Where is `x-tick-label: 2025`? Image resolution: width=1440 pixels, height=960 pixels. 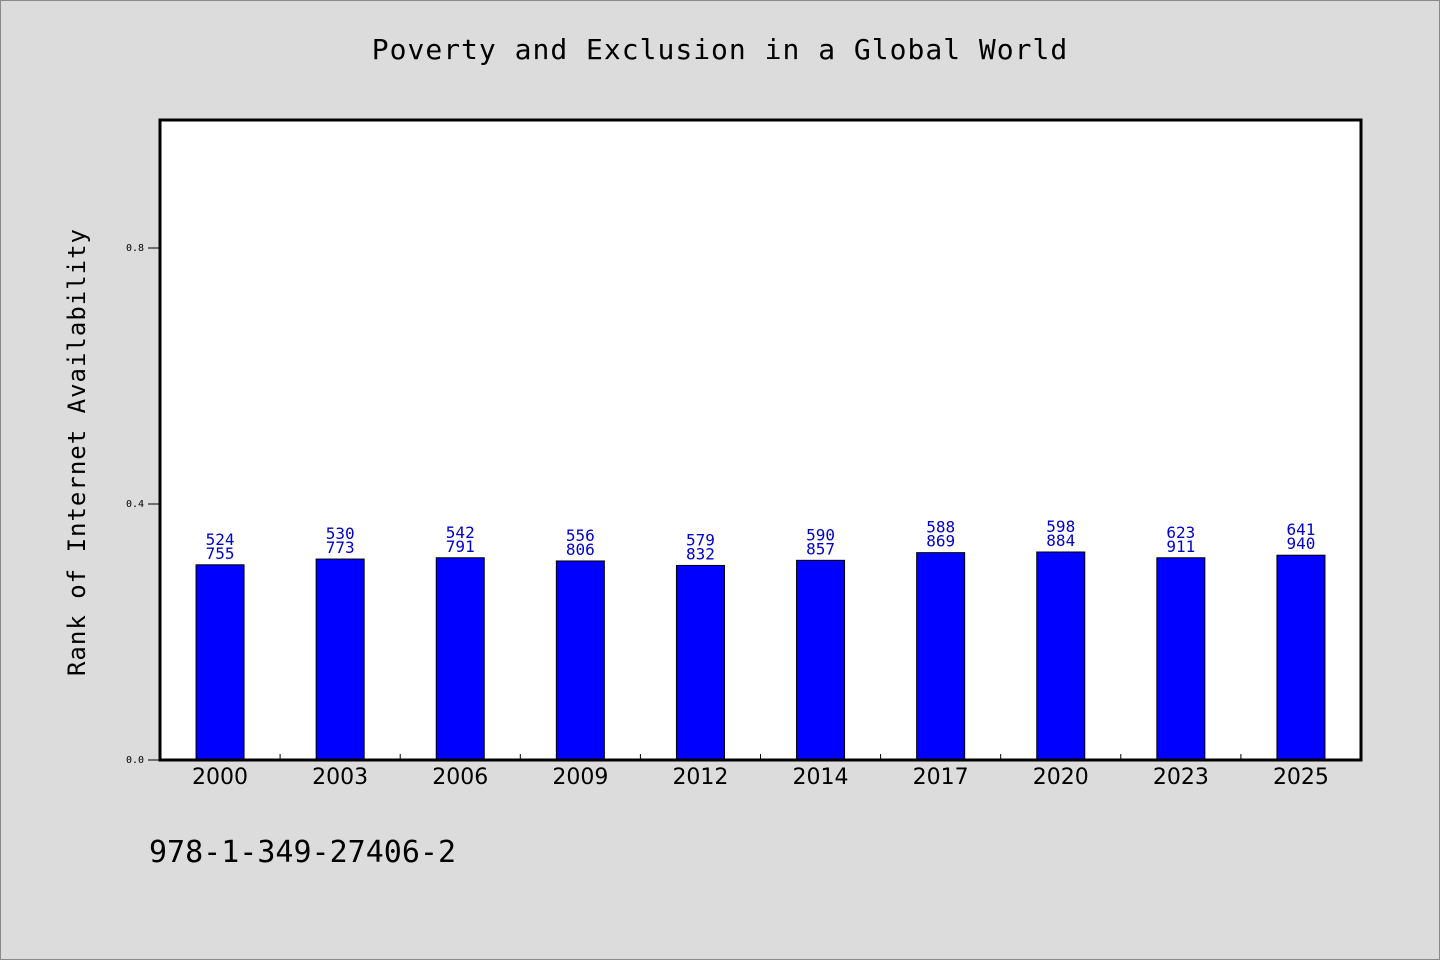
x-tick-label: 2025 is located at coordinates (1301, 777).